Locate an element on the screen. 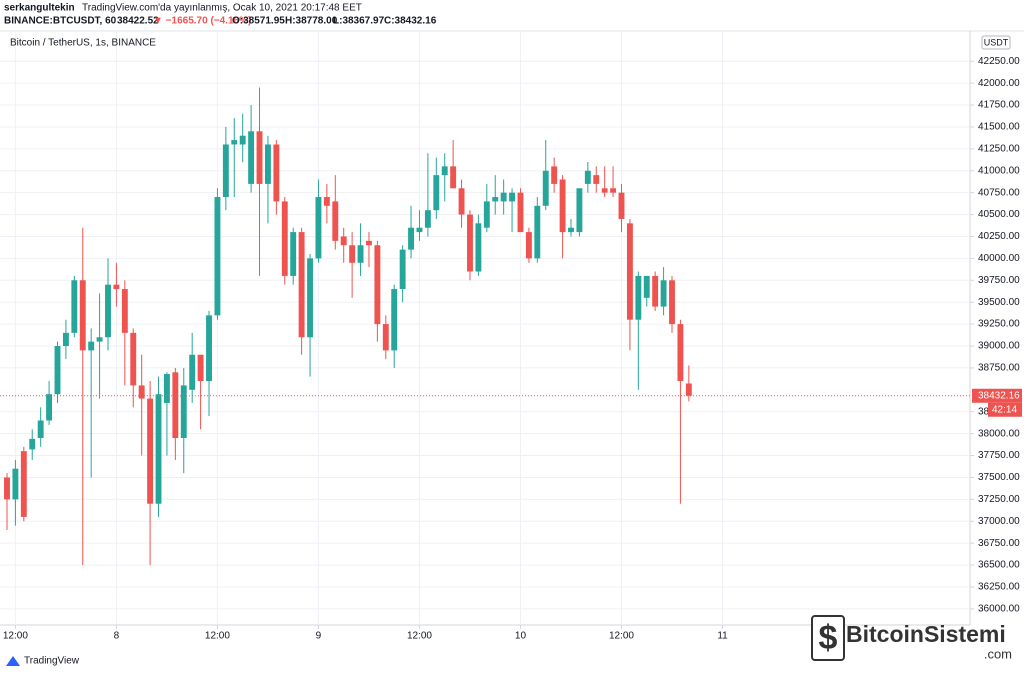 The height and width of the screenshot is (673, 1024). y-tick-label: 37750.00 is located at coordinates (999, 455).